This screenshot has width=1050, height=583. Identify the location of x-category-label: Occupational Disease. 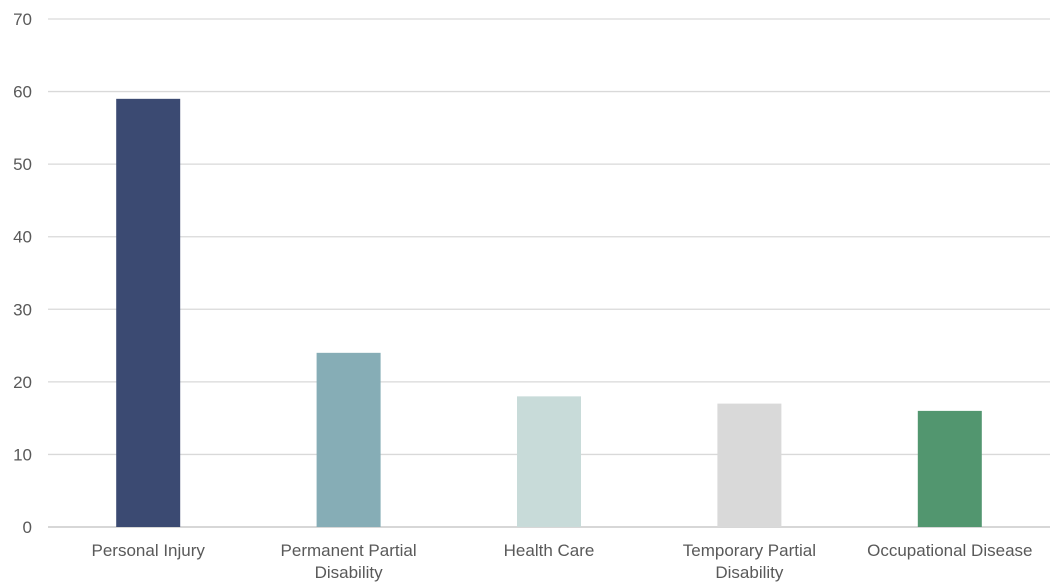
(949, 550).